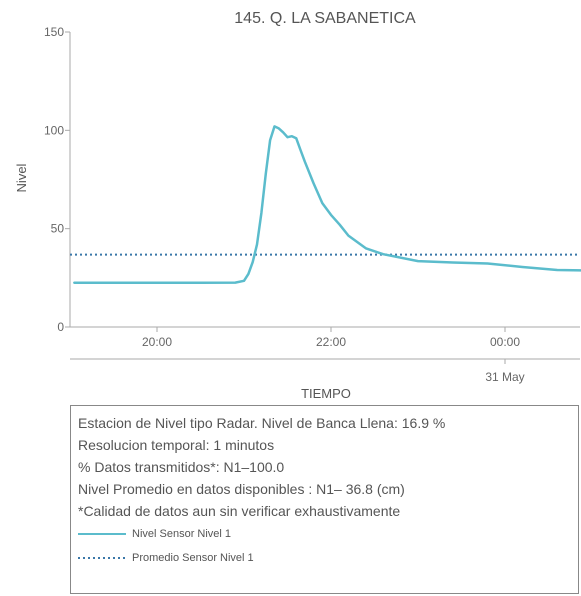  I want to click on y-tick-label: 0, so click(60, 327).